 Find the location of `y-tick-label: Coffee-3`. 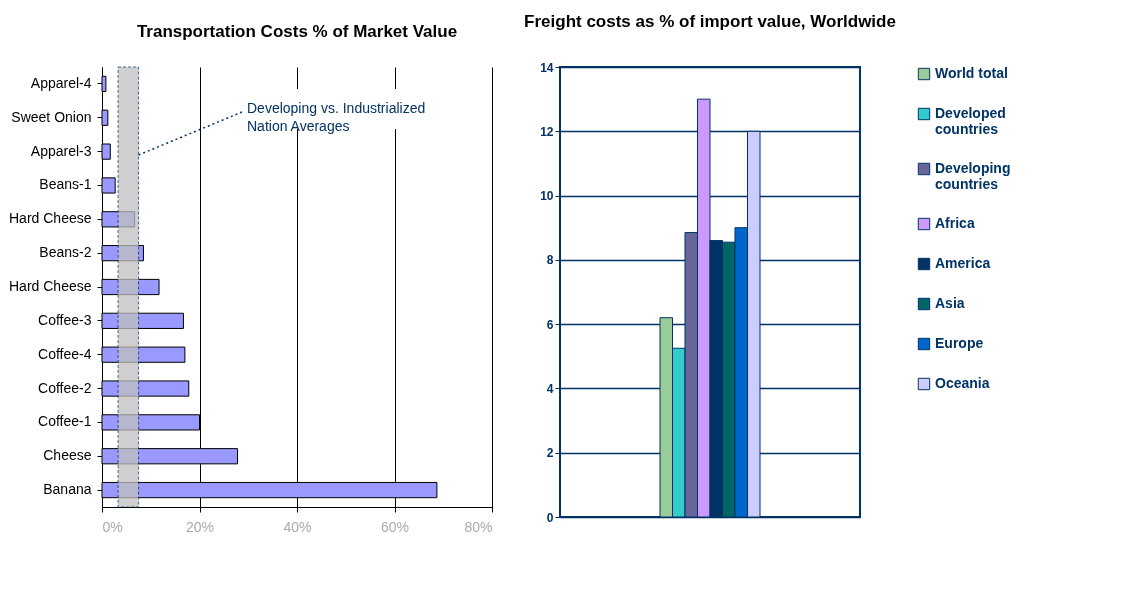

y-tick-label: Coffee-3 is located at coordinates (65, 319).